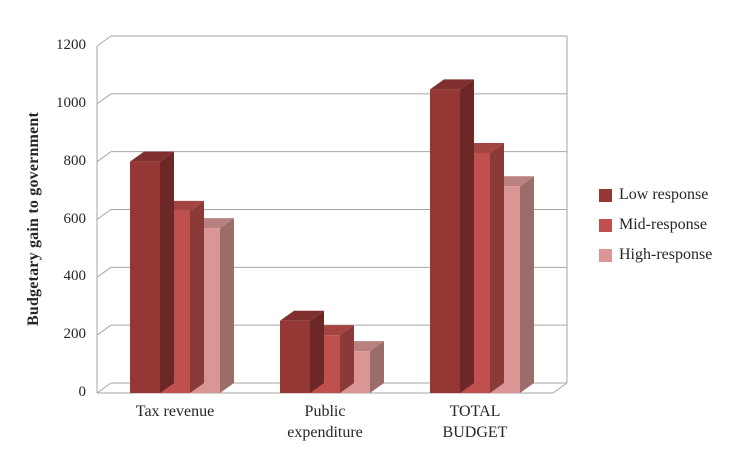  What do you see at coordinates (71, 45) in the screenshot?
I see `y-tick-label: 1200` at bounding box center [71, 45].